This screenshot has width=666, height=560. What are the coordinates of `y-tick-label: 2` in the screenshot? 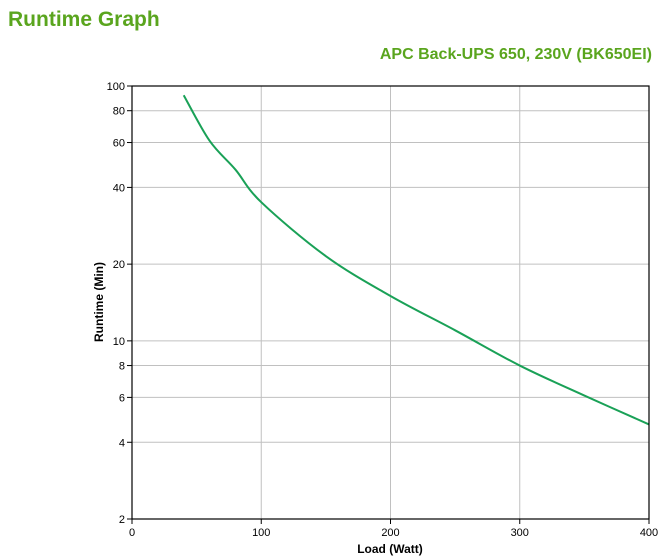 It's located at (122, 520).